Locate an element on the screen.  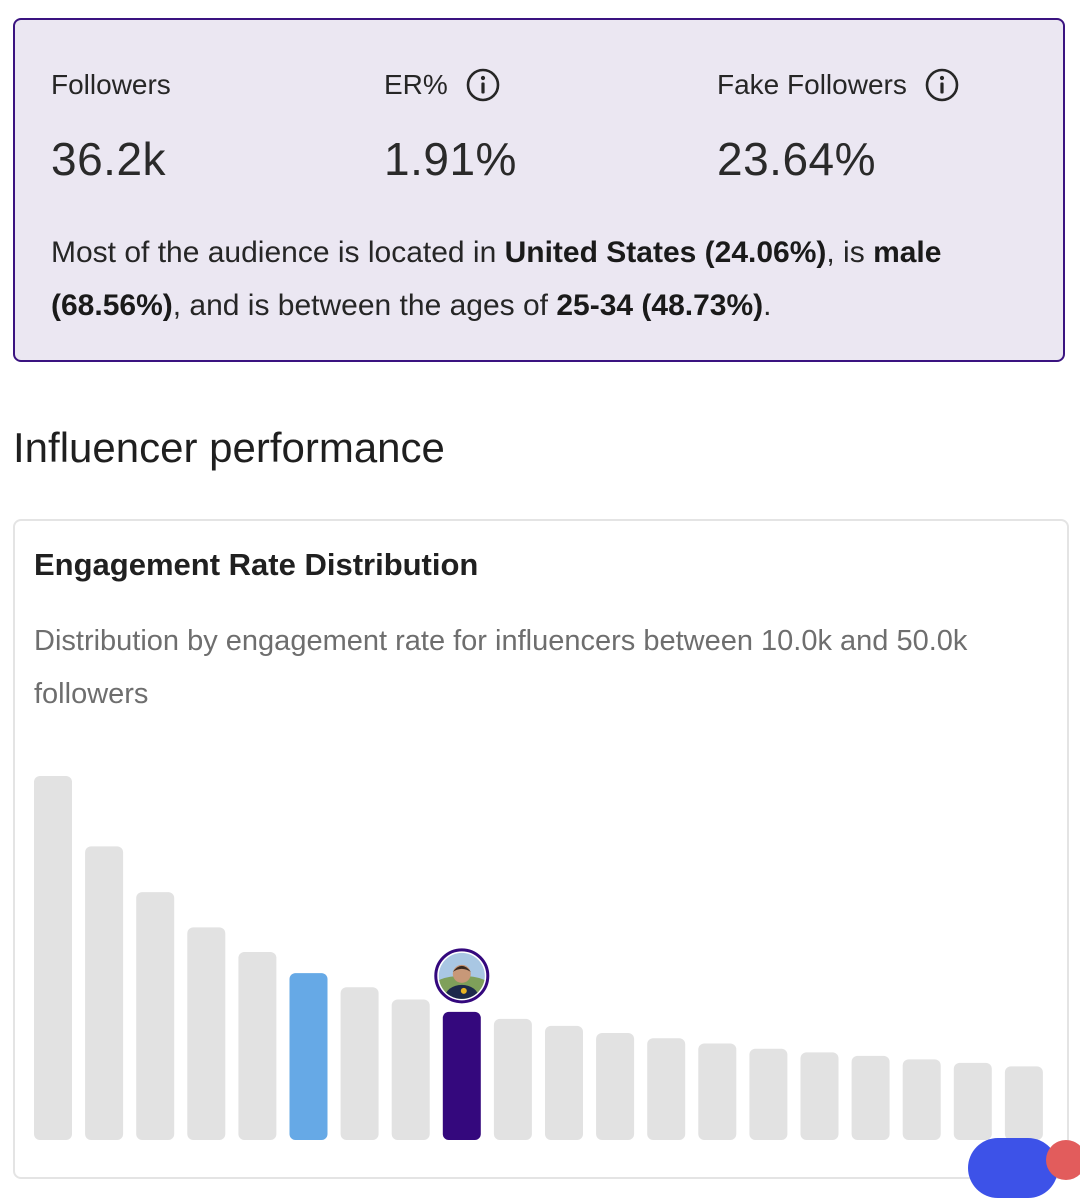
er-label: ER% is located at coordinates (416, 84).